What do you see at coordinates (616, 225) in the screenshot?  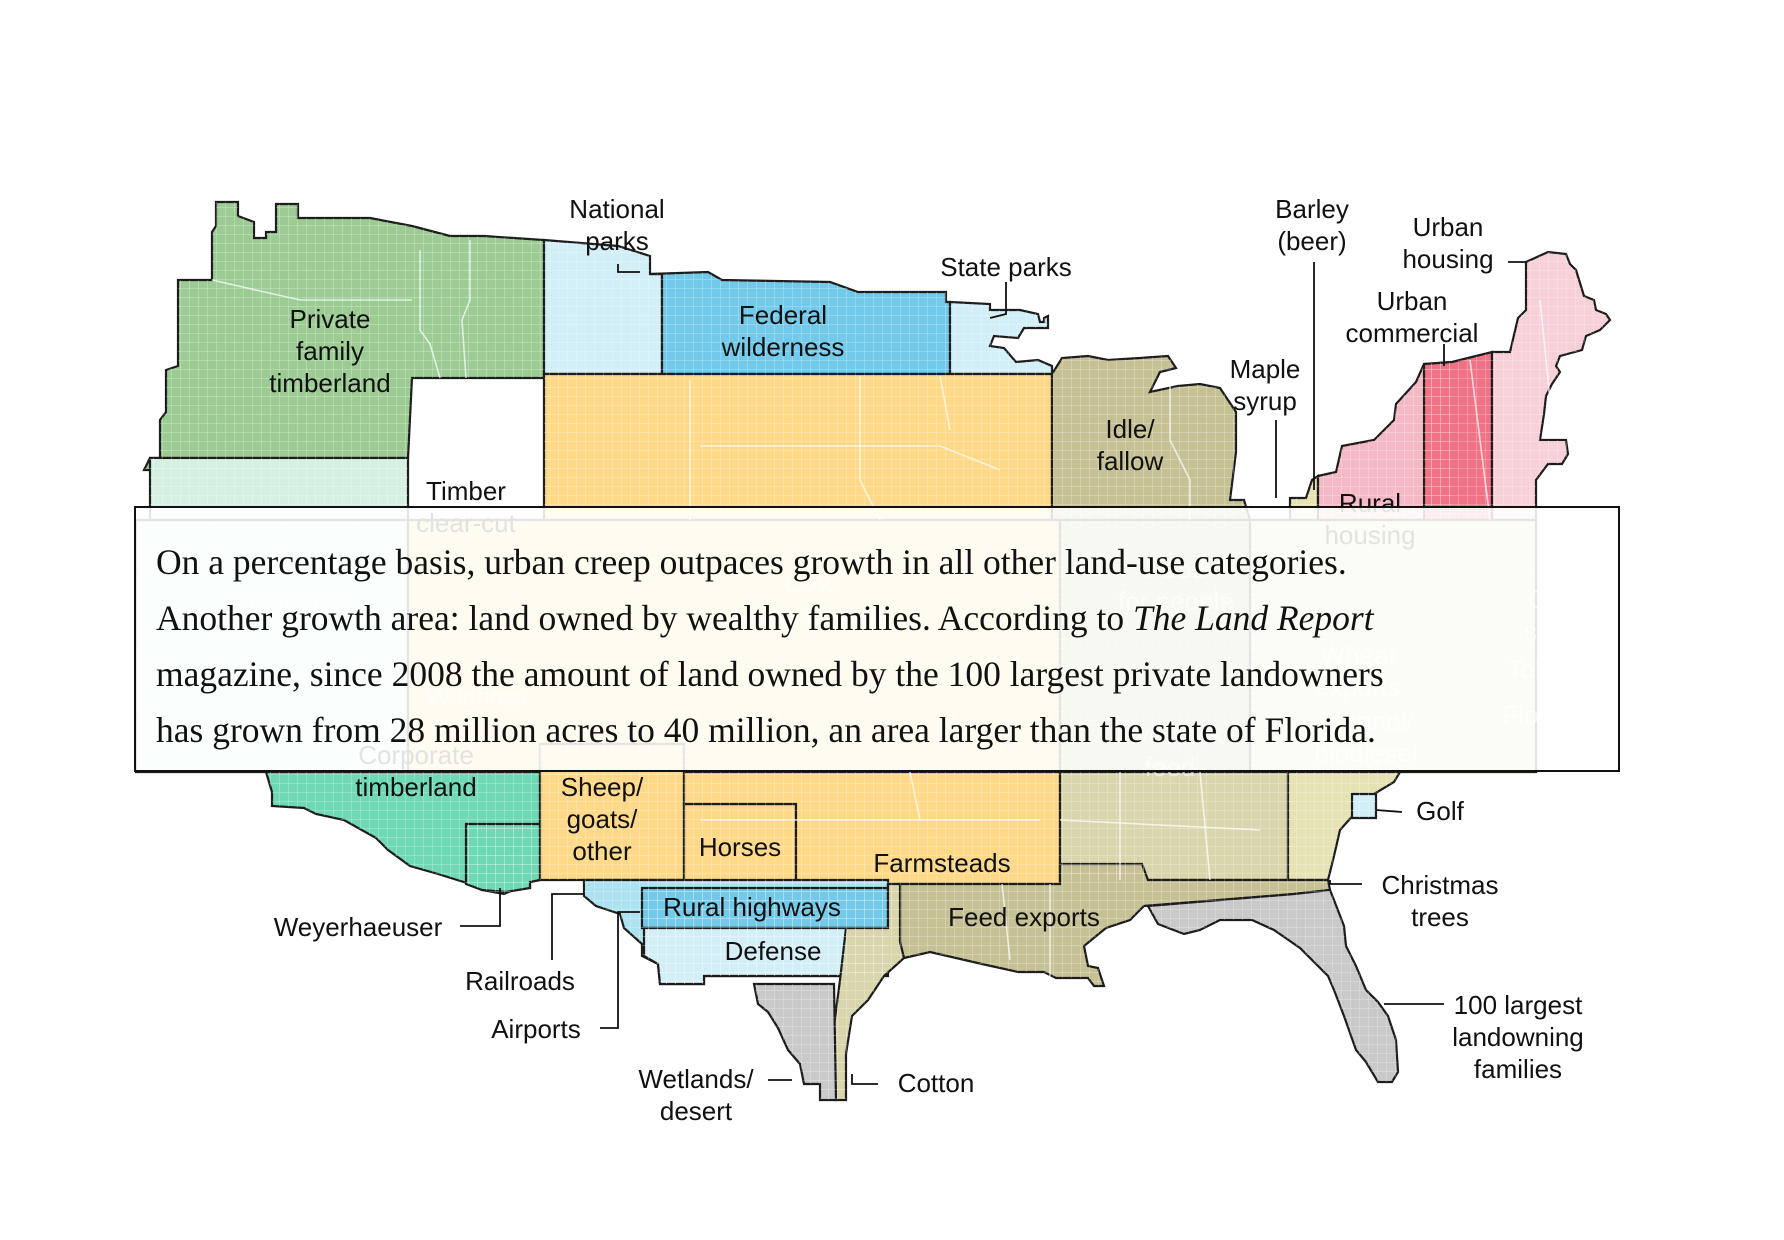 I see `label-national-parks: National parks` at bounding box center [616, 225].